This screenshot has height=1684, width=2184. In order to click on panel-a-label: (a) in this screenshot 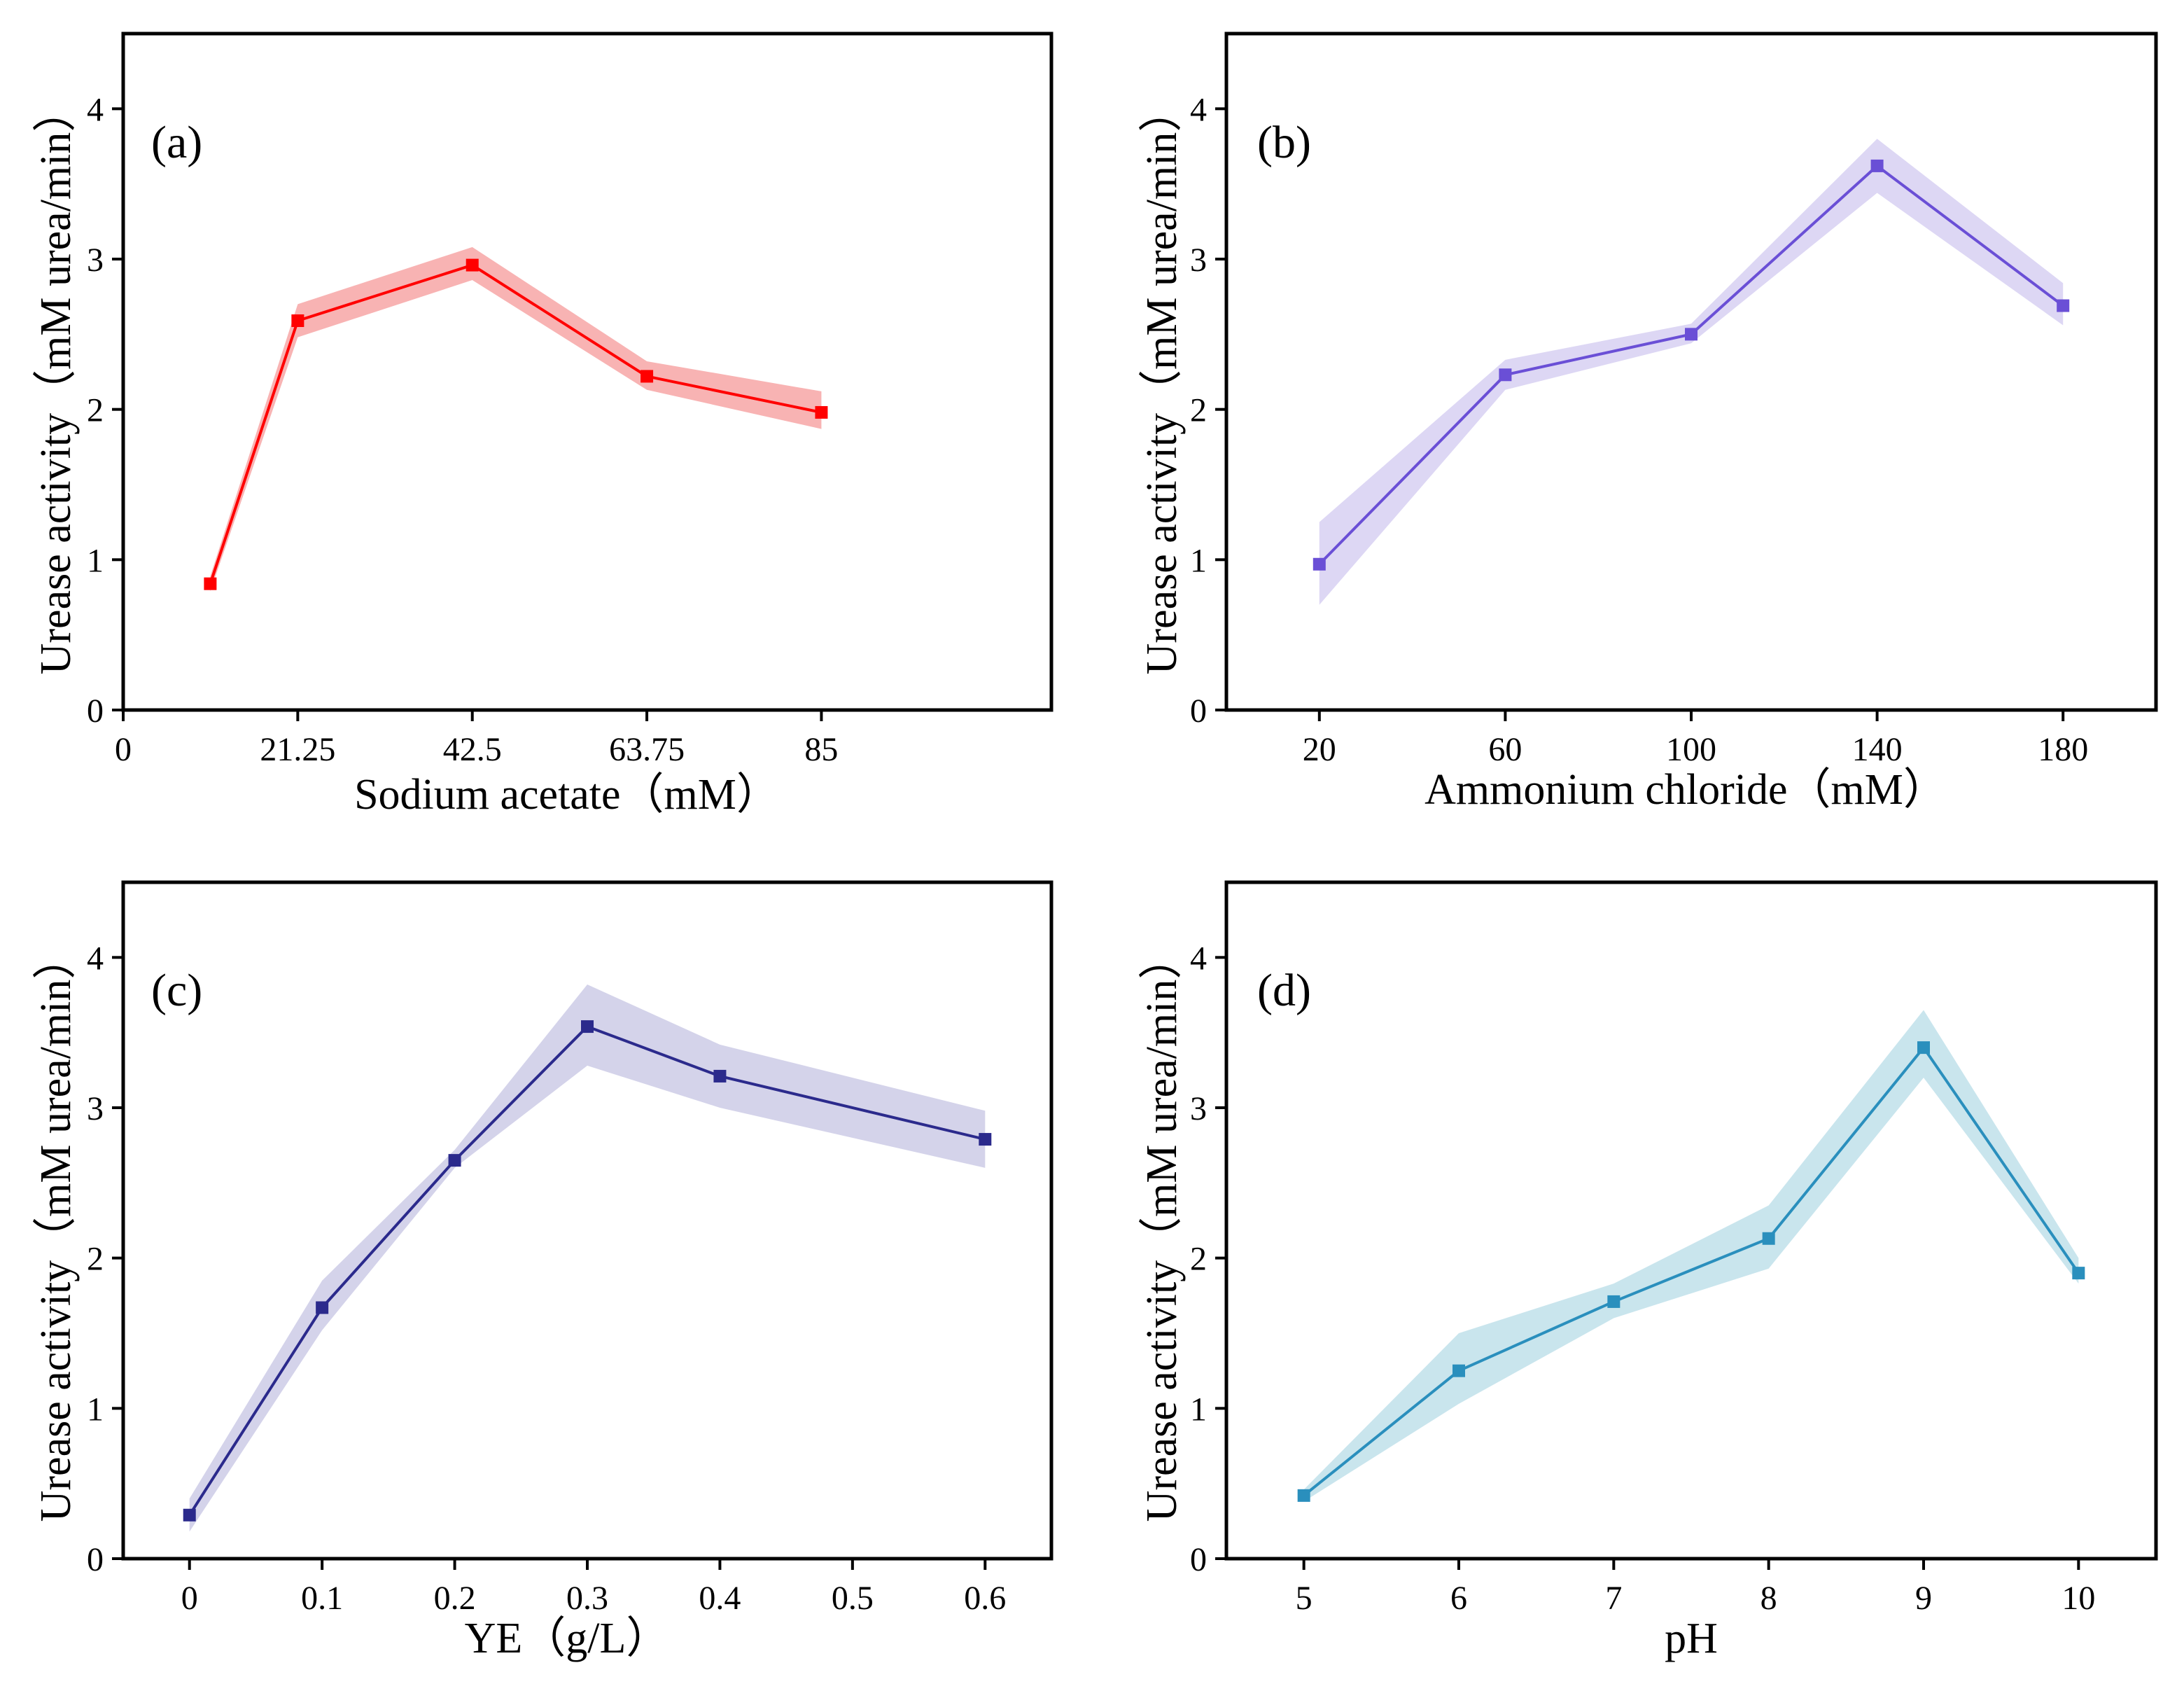, I will do `click(176, 142)`.